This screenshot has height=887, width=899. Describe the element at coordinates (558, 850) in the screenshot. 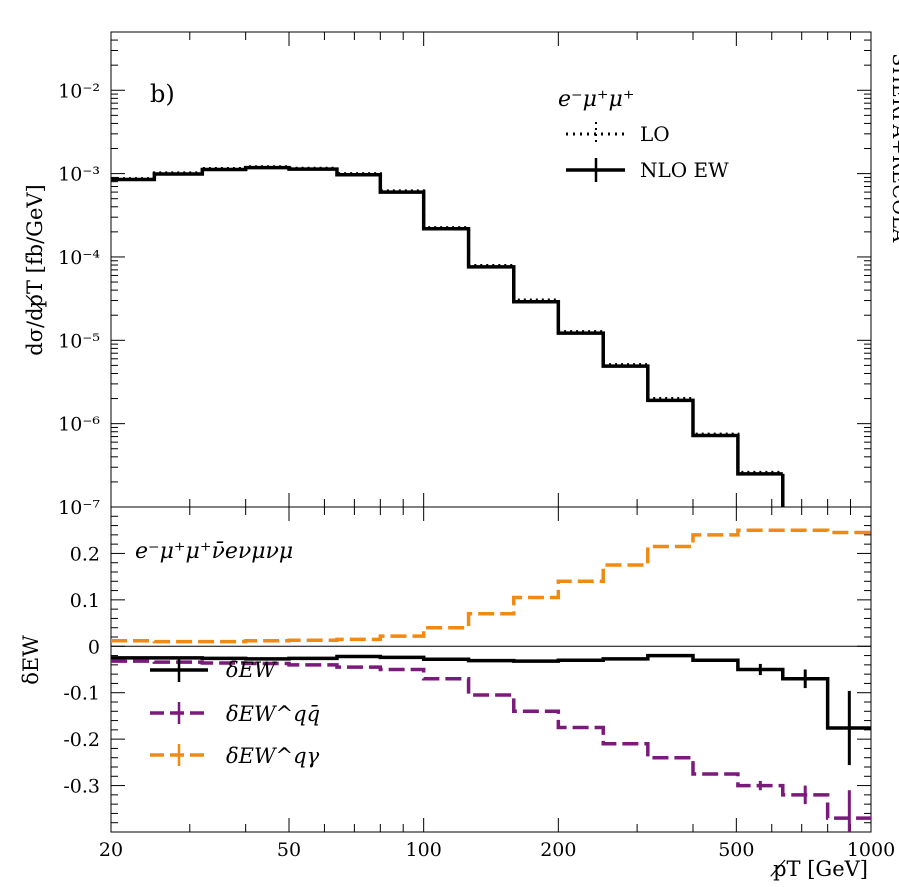

I see `x-tick-label: 200` at that location.